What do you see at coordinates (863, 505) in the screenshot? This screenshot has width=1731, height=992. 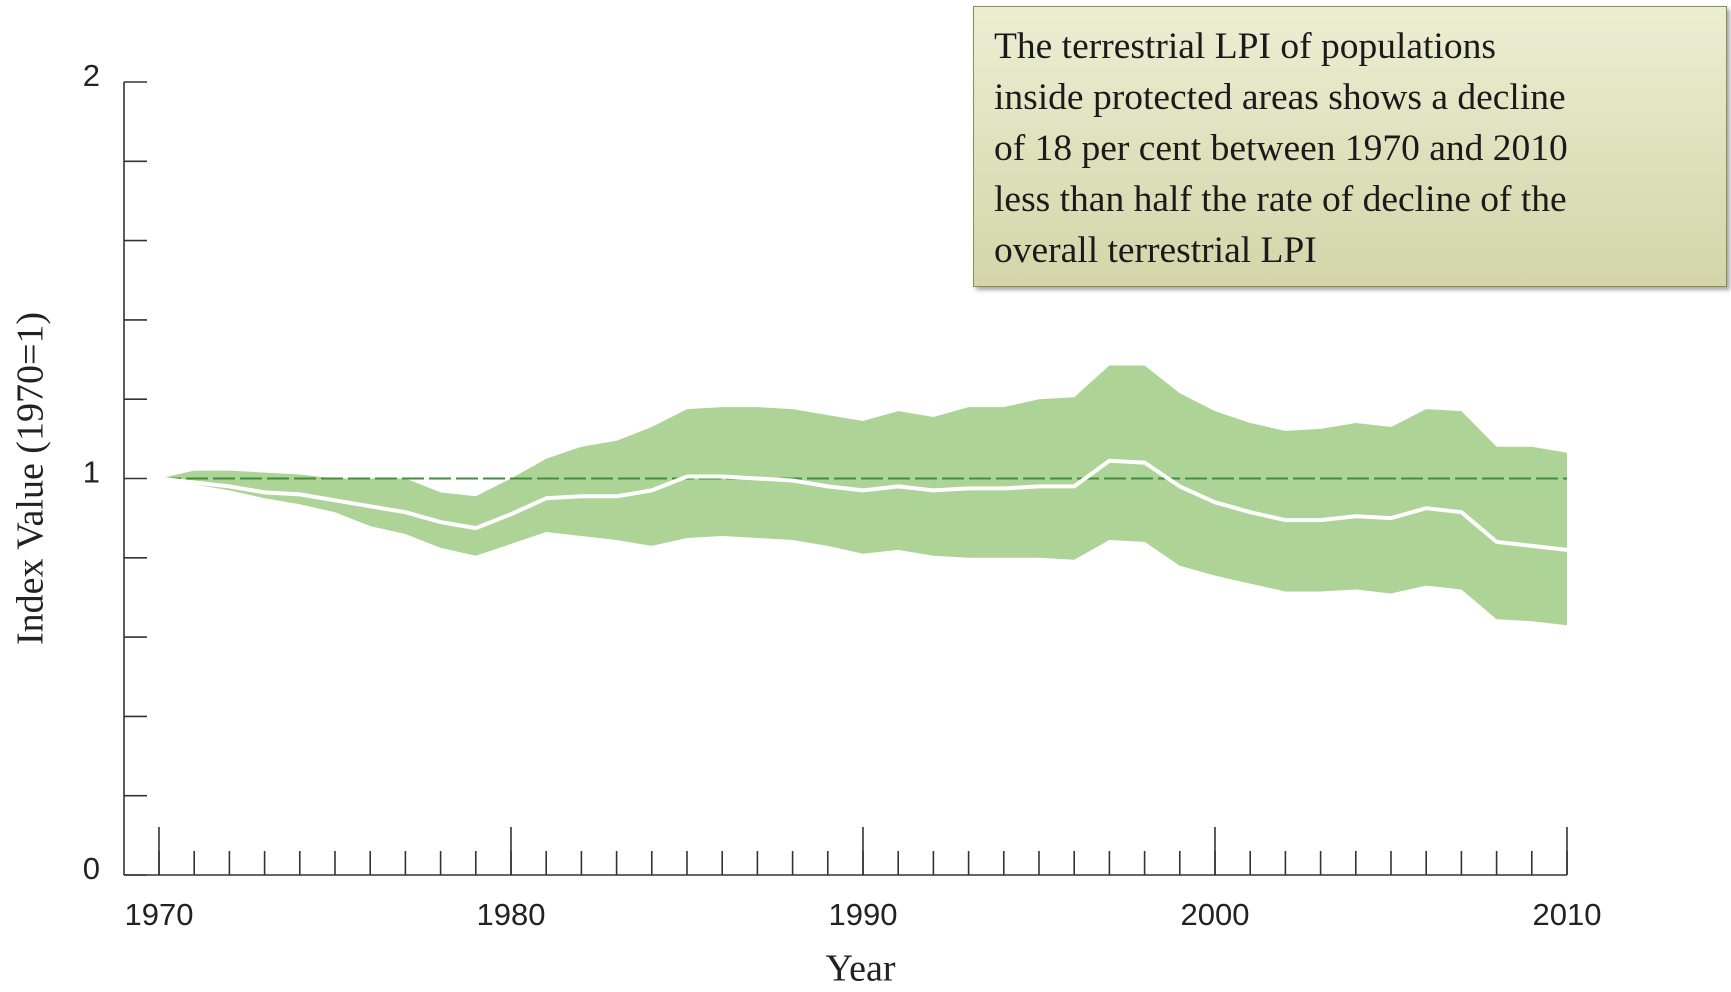 I see `index-line` at bounding box center [863, 505].